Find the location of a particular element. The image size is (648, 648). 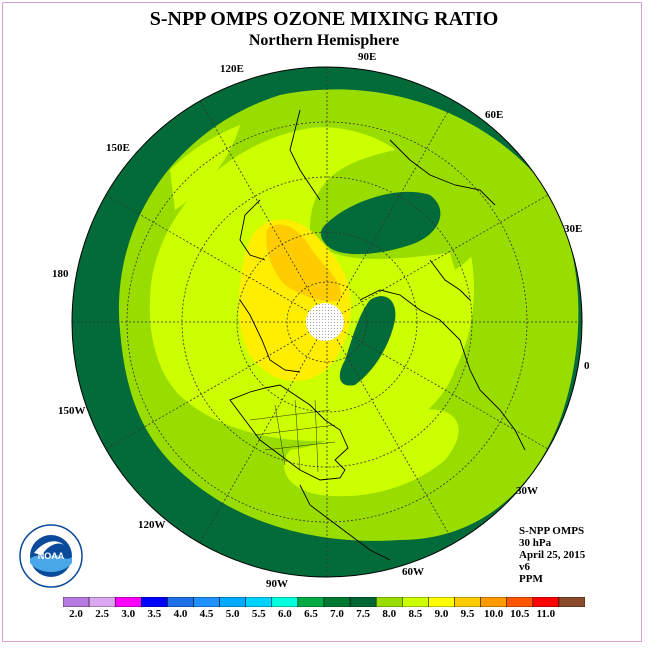

polar-night-no-data is located at coordinates (325, 322).